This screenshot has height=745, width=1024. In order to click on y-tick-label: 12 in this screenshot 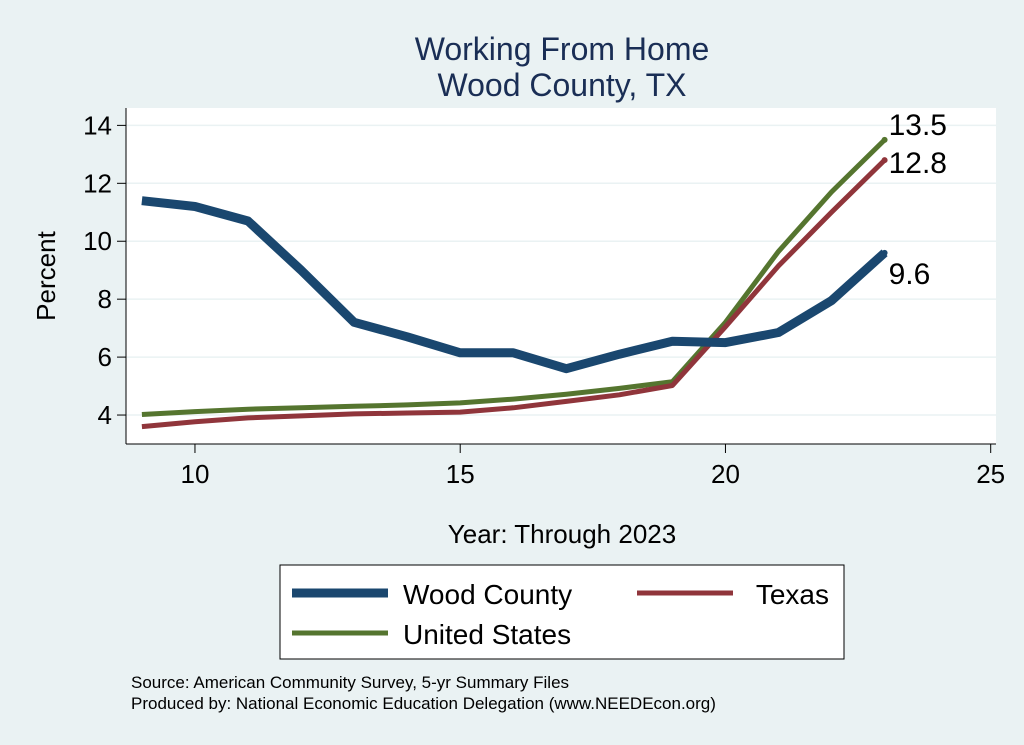, I will do `click(97, 183)`.